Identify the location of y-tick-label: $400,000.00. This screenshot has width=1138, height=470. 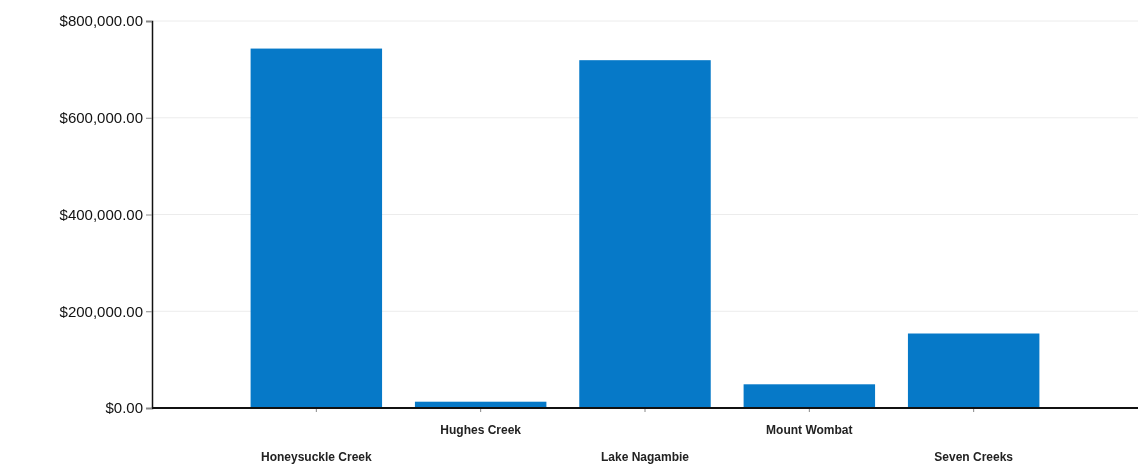
(101, 214).